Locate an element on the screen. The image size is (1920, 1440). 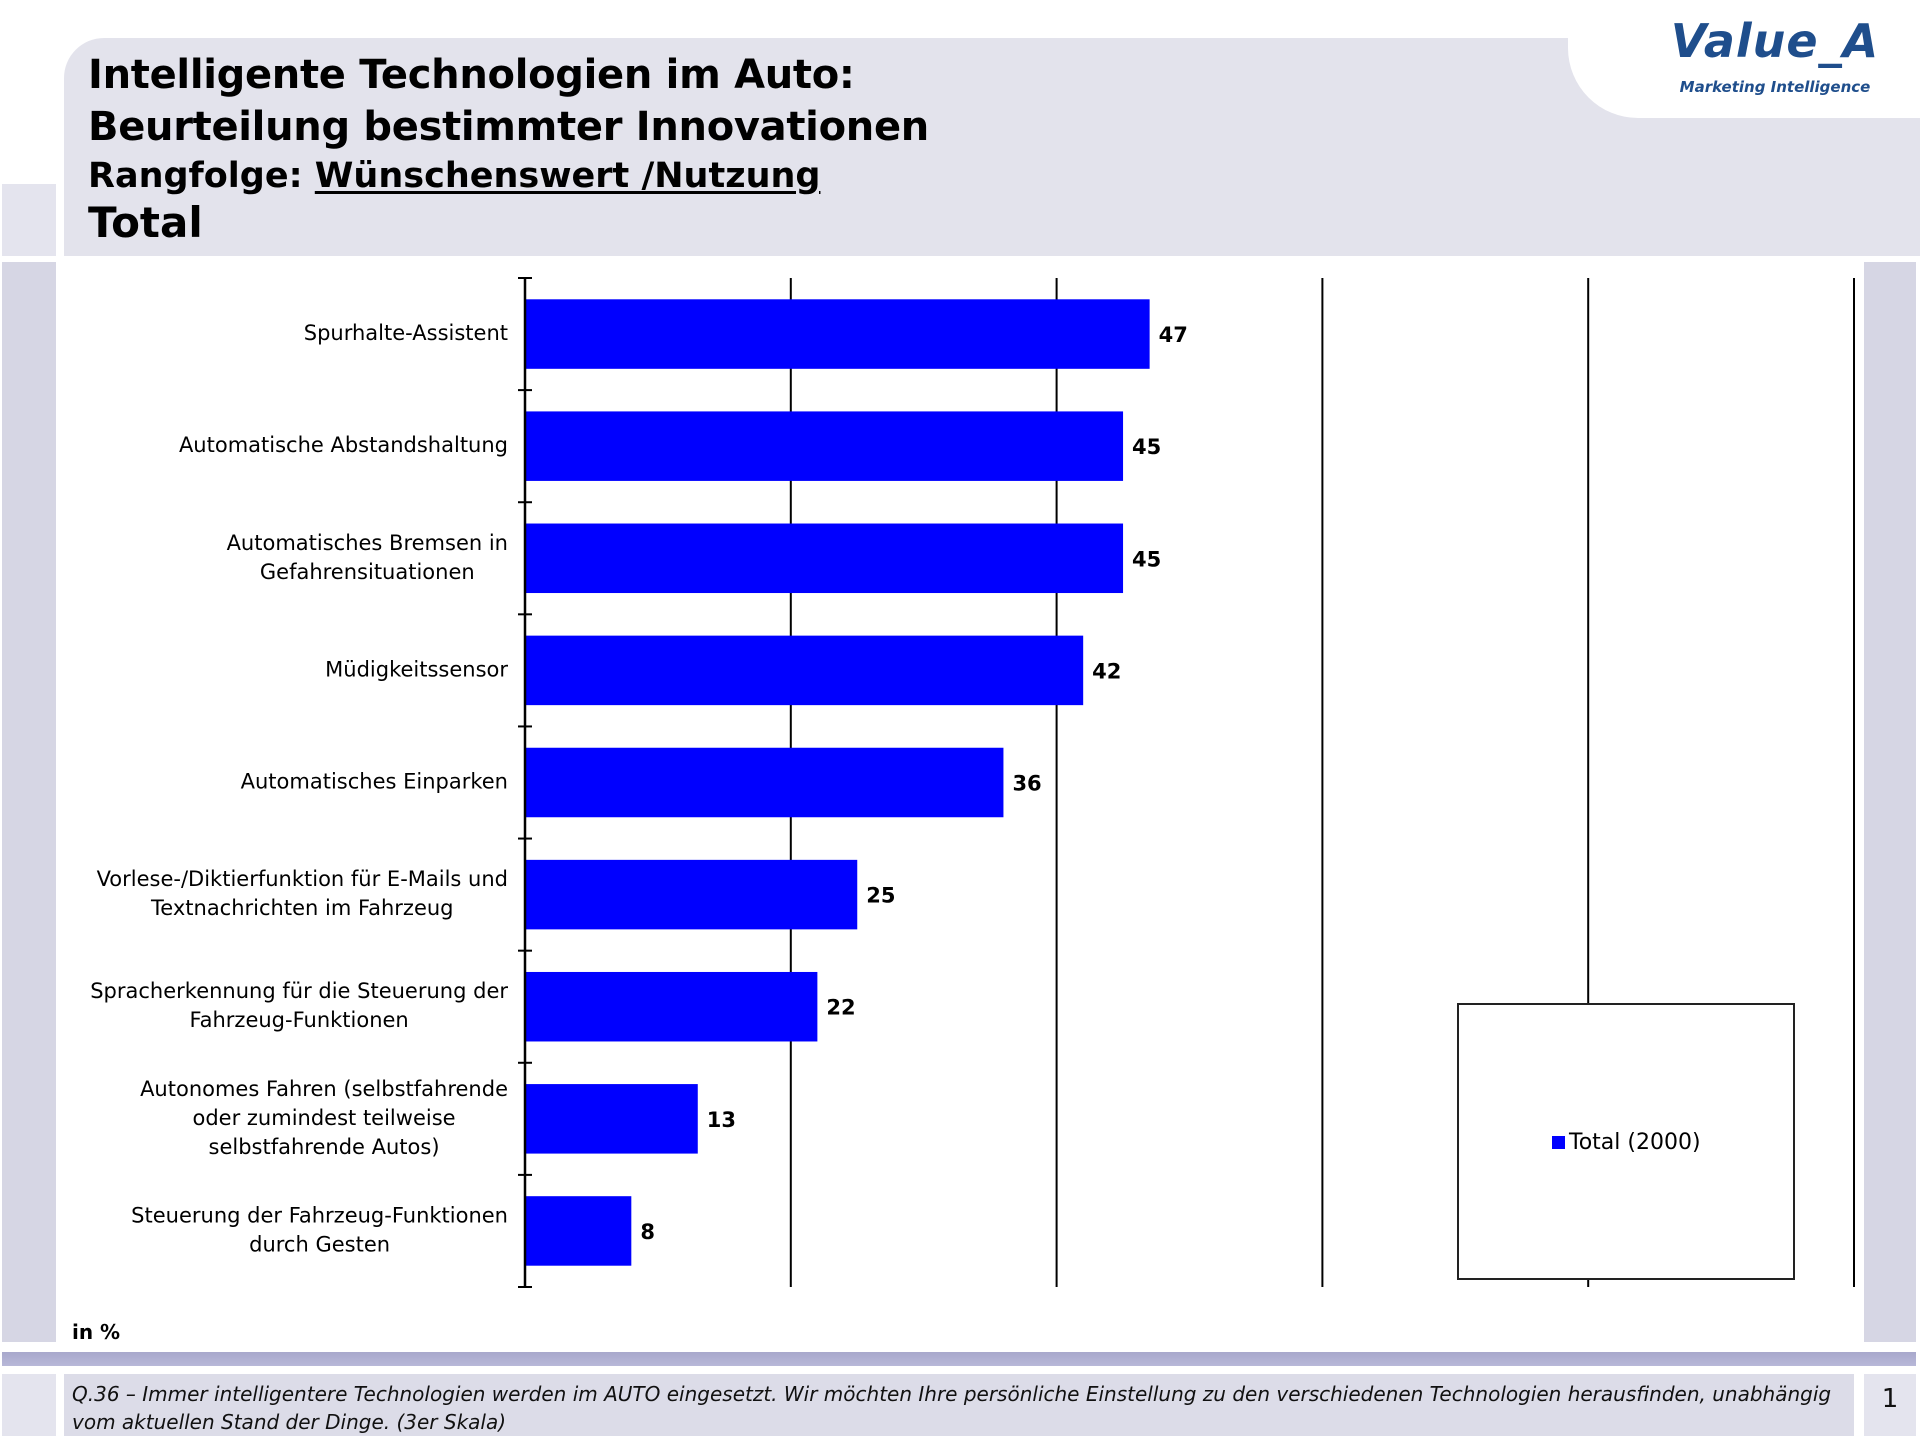
legend-swatch-icon is located at coordinates (1558, 1142).